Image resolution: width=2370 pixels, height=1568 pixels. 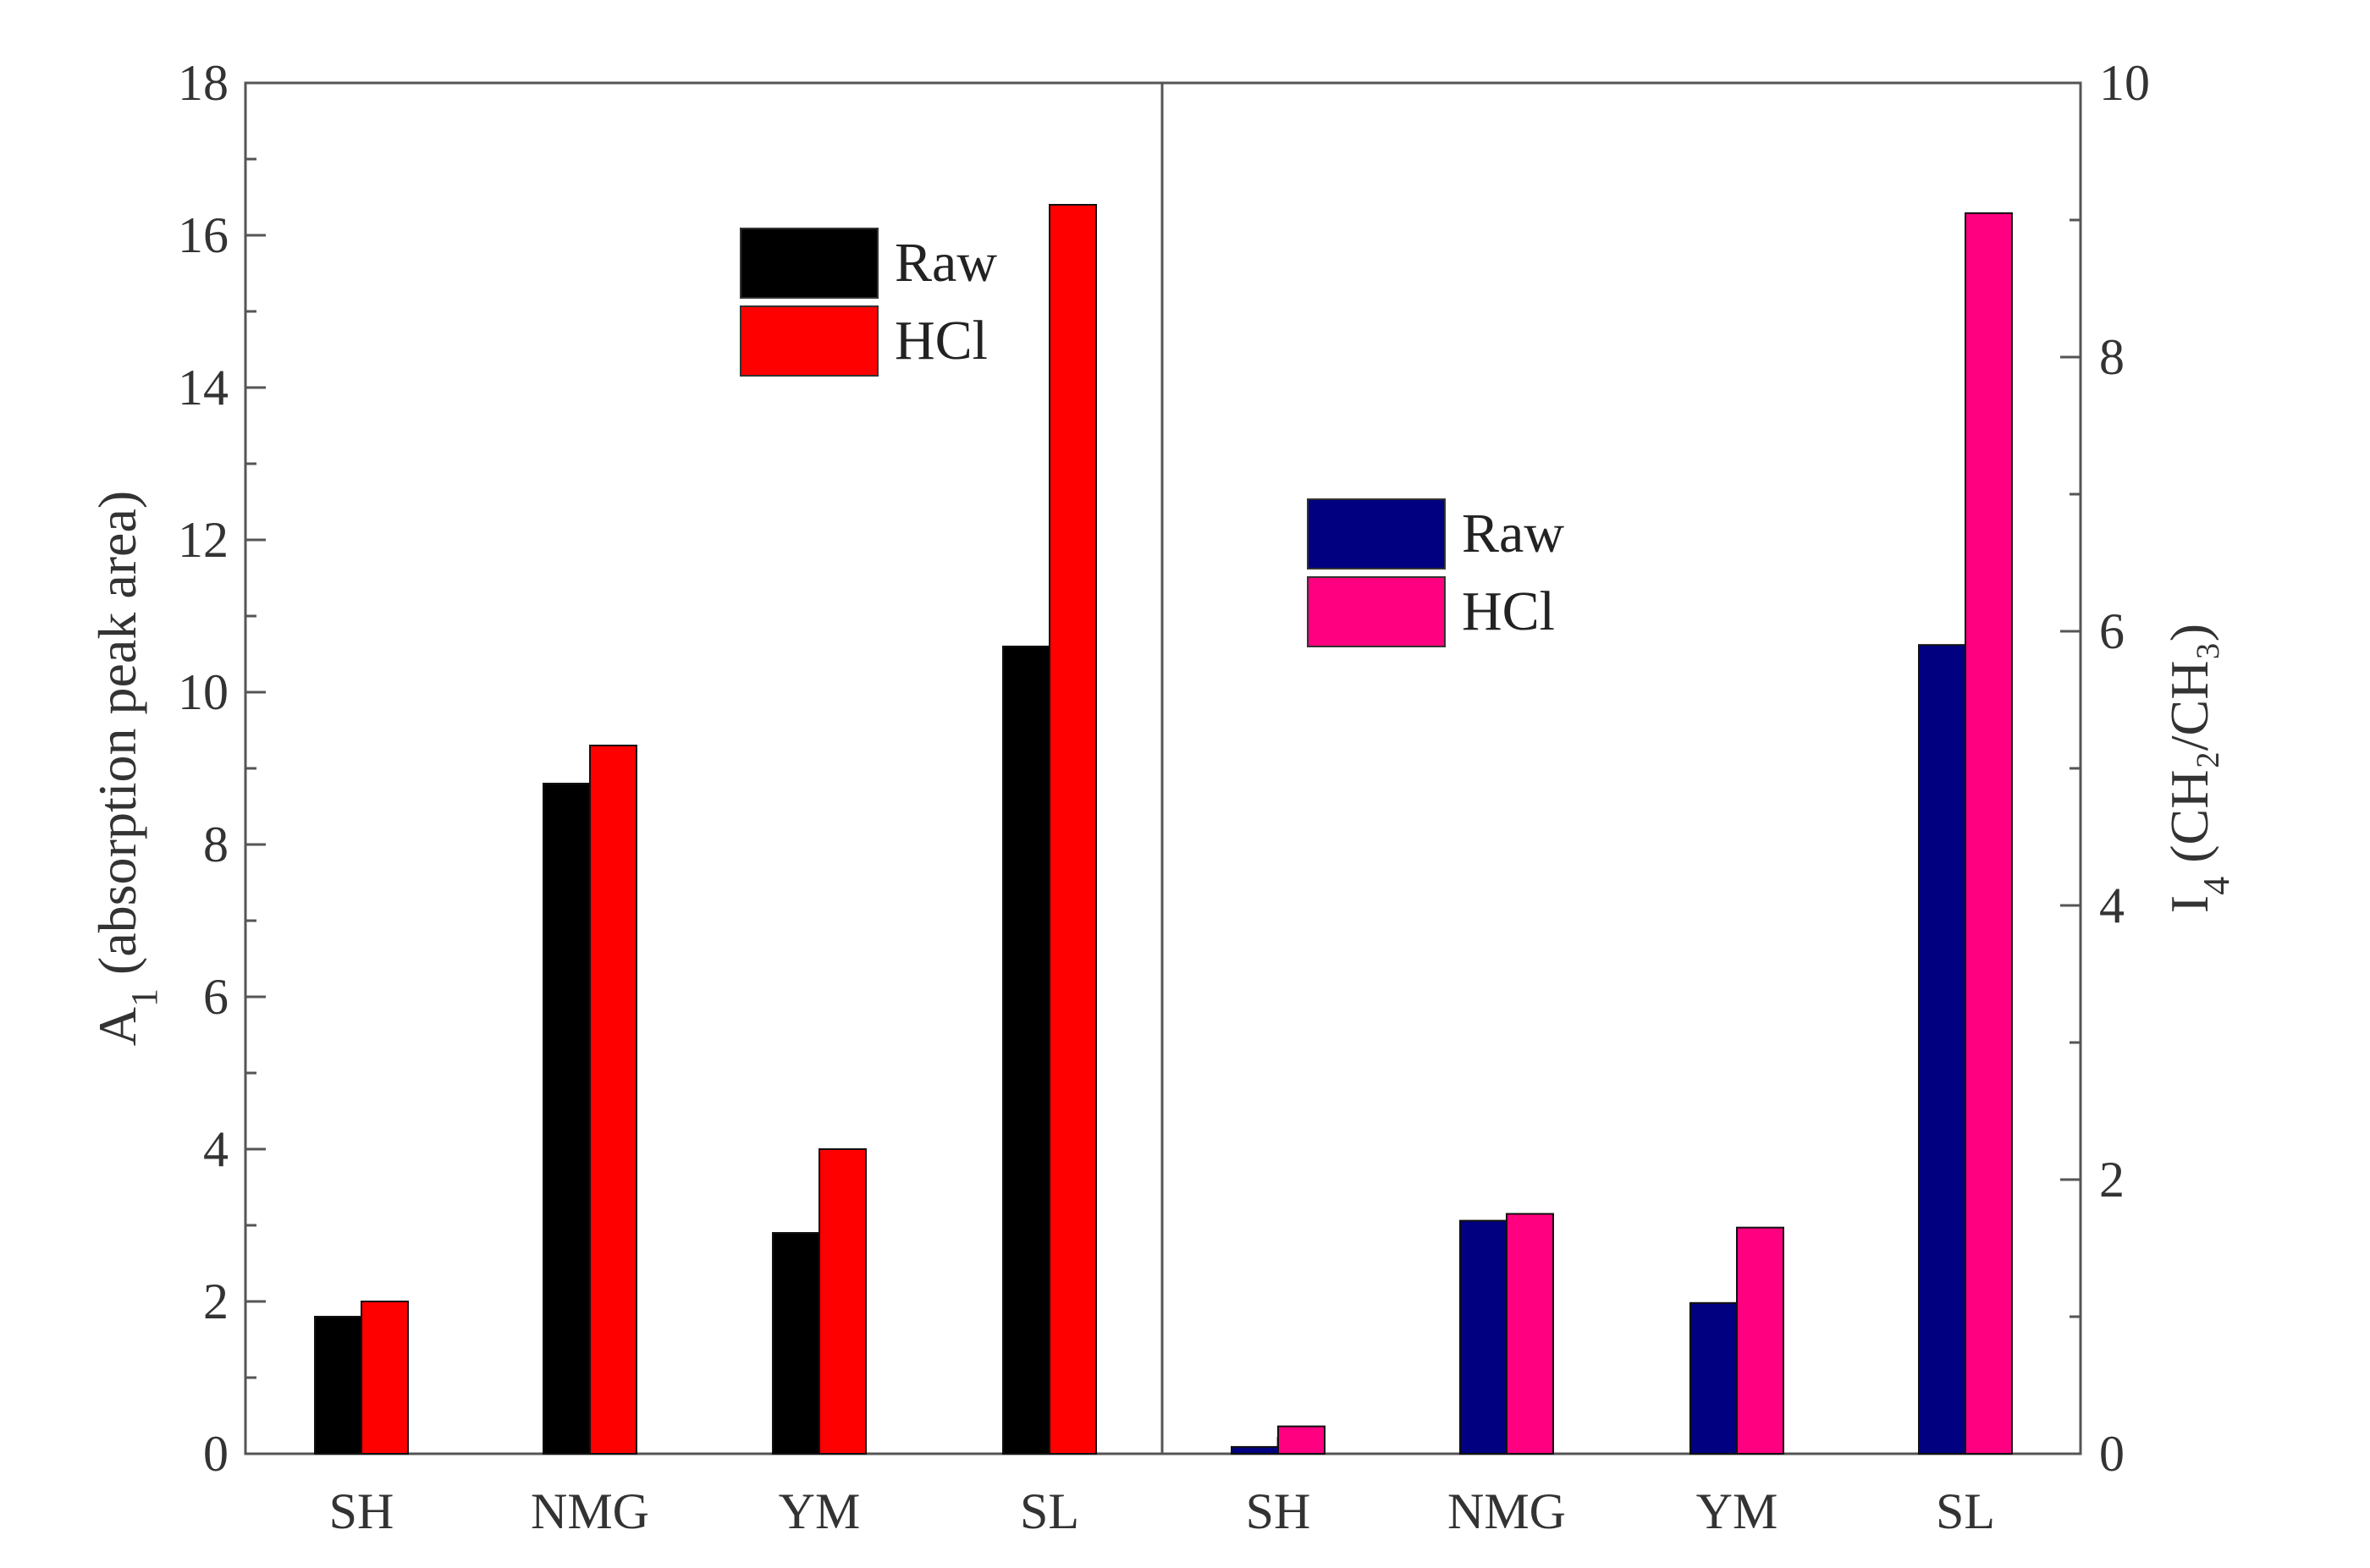 What do you see at coordinates (338, 1385) in the screenshot?
I see `bar-raw-sh-panel1` at bounding box center [338, 1385].